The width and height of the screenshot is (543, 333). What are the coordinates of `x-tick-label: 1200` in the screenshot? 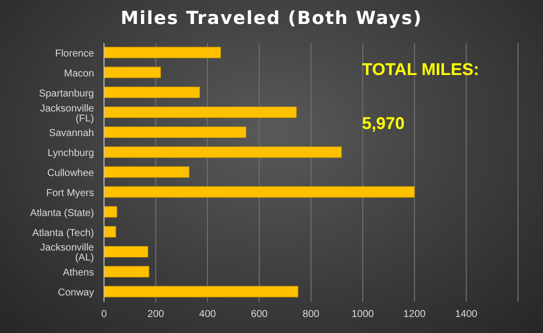 It's located at (414, 314).